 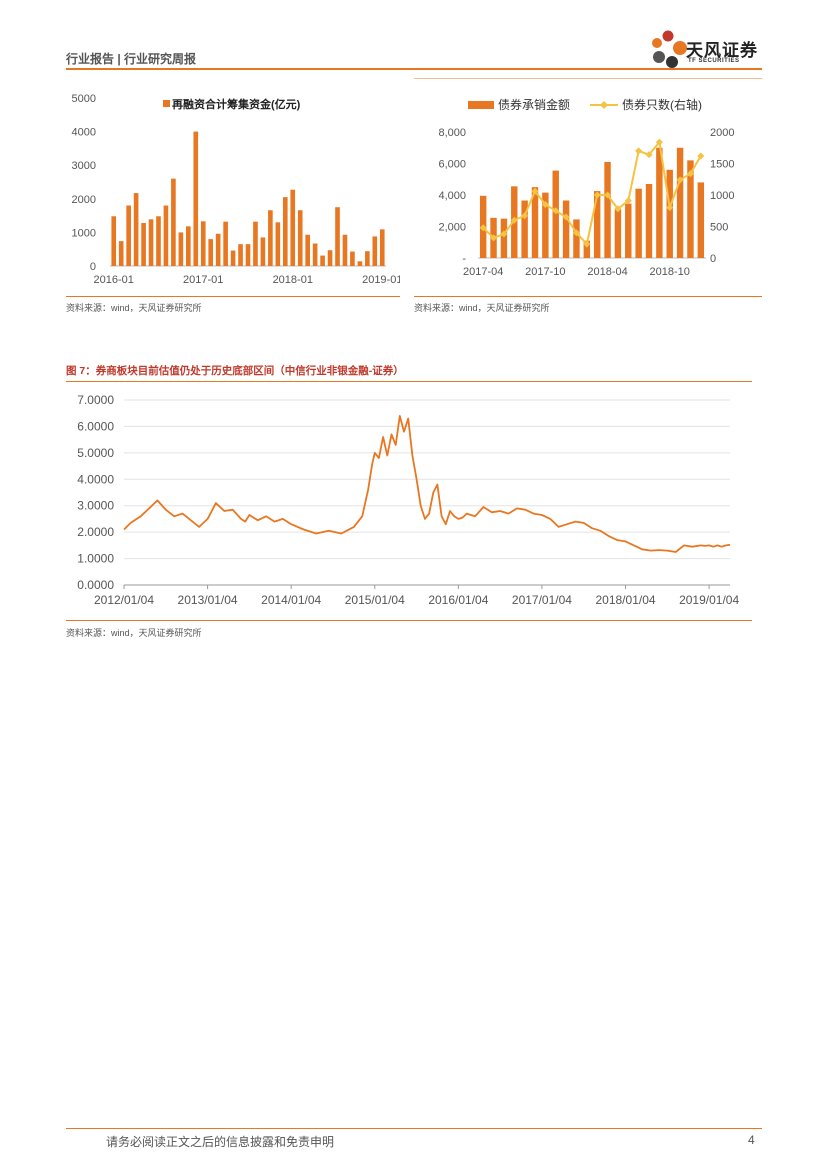 What do you see at coordinates (95, 585) in the screenshot?
I see `y-tick-label: 0.0000` at bounding box center [95, 585].